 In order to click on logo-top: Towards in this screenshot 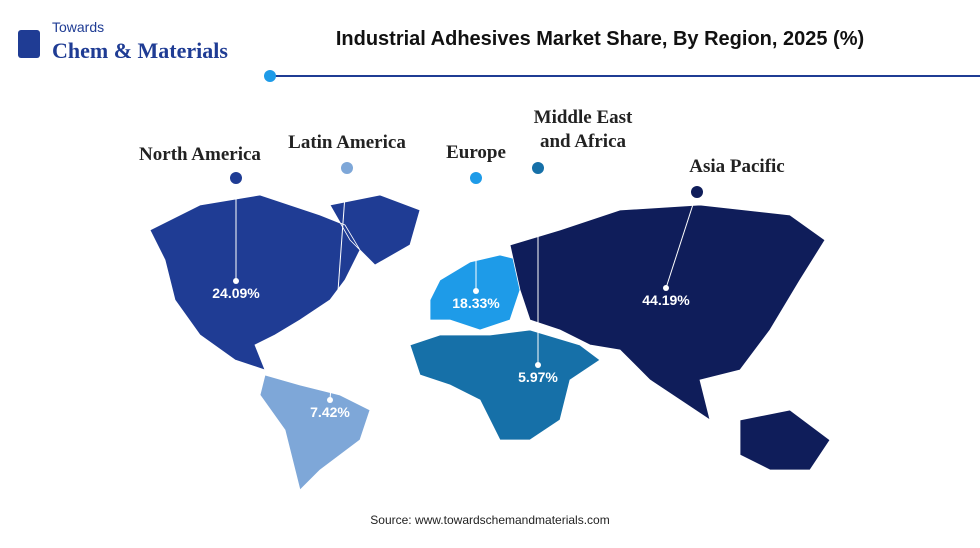, I will do `click(78, 27)`.